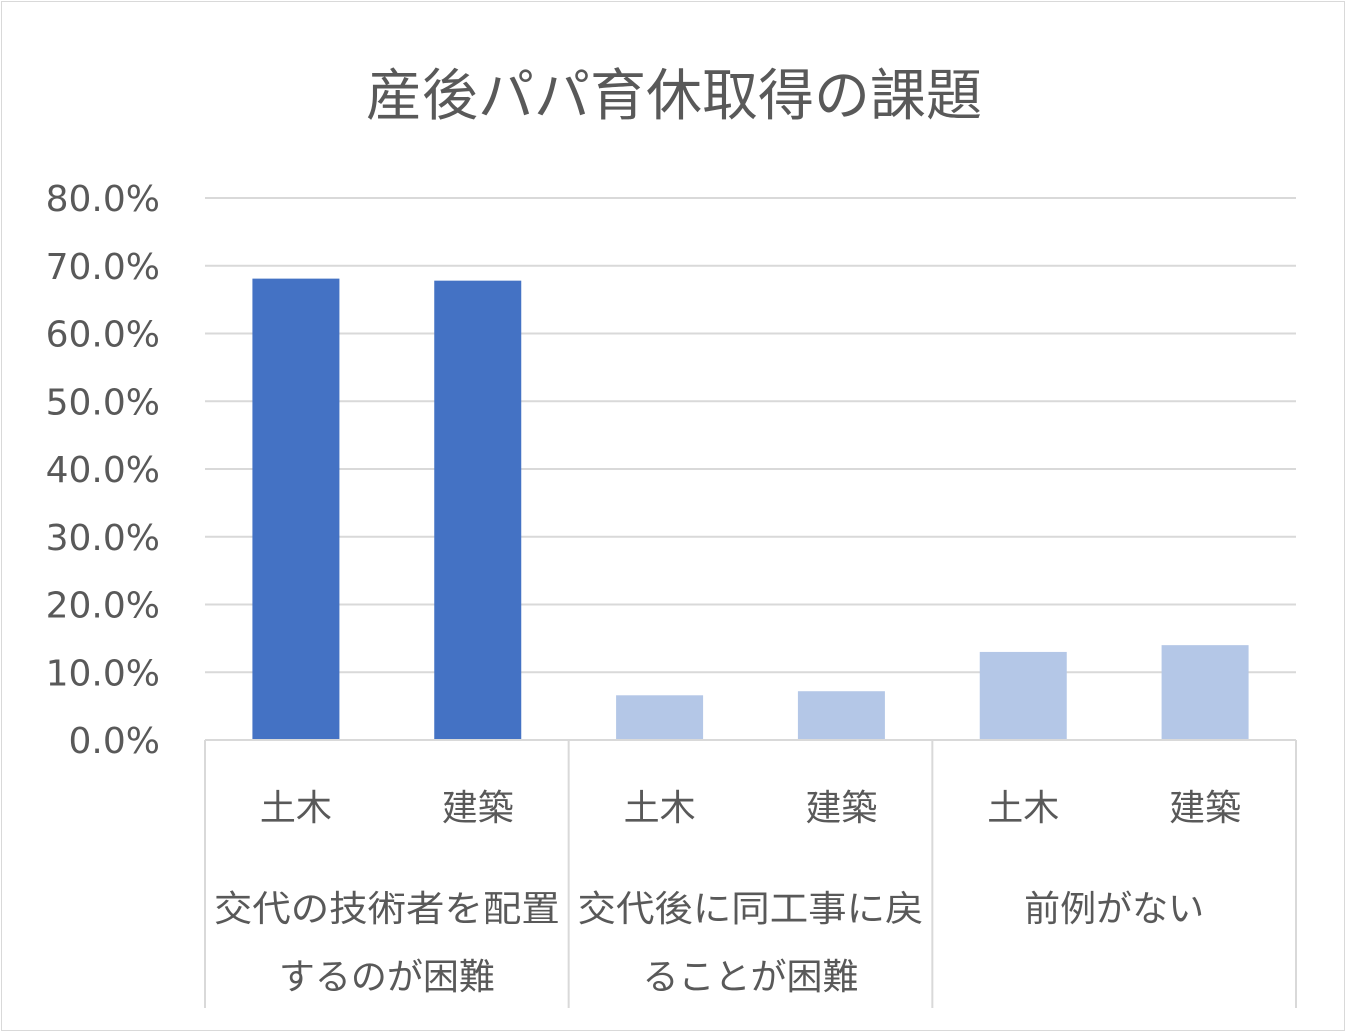 The width and height of the screenshot is (1348, 1034). What do you see at coordinates (387, 977) in the screenshot?
I see `group-label: するのが困難` at bounding box center [387, 977].